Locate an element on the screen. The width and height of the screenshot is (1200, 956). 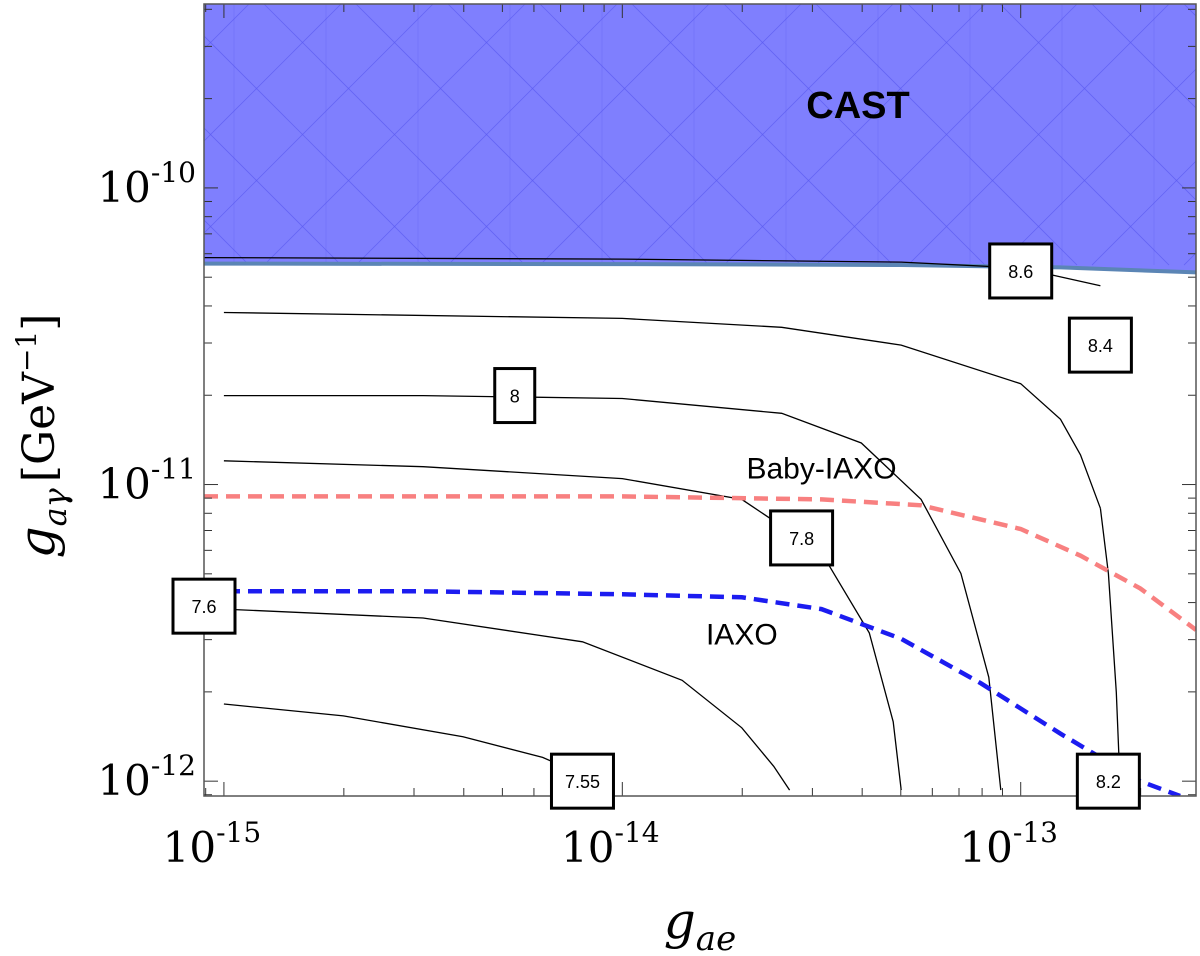
contour-label-8-4: 8.4 is located at coordinates (1100, 346).